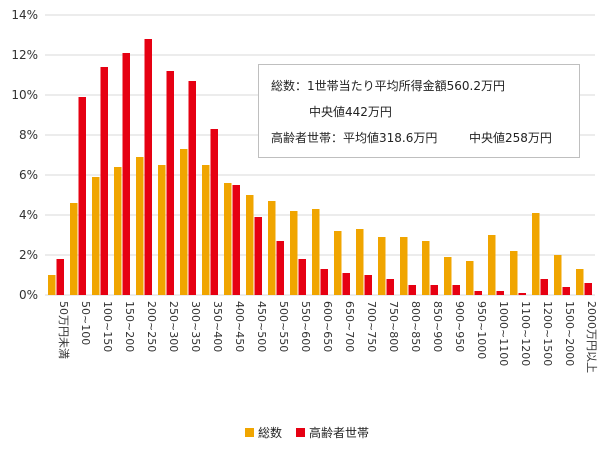 This screenshot has width=605, height=454. What do you see at coordinates (591, 337) in the screenshot?
I see `x-category-label: 2000万円以上` at bounding box center [591, 337].